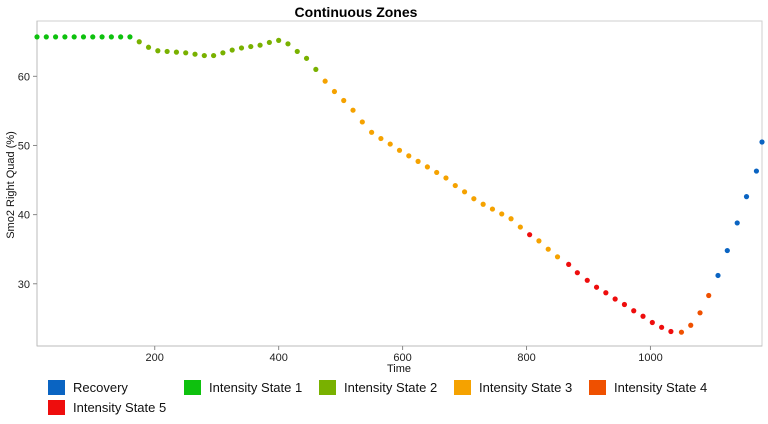 This screenshot has height=424, width=768. Describe the element at coordinates (356, 12) in the screenshot. I see `chart-title: Continuous Zones` at that location.